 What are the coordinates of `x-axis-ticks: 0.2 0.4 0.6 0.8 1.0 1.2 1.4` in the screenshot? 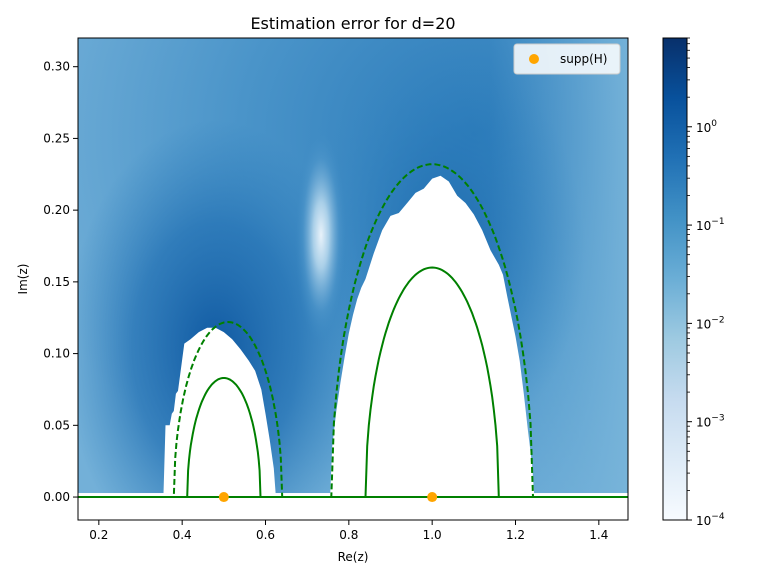 It's located at (348, 531).